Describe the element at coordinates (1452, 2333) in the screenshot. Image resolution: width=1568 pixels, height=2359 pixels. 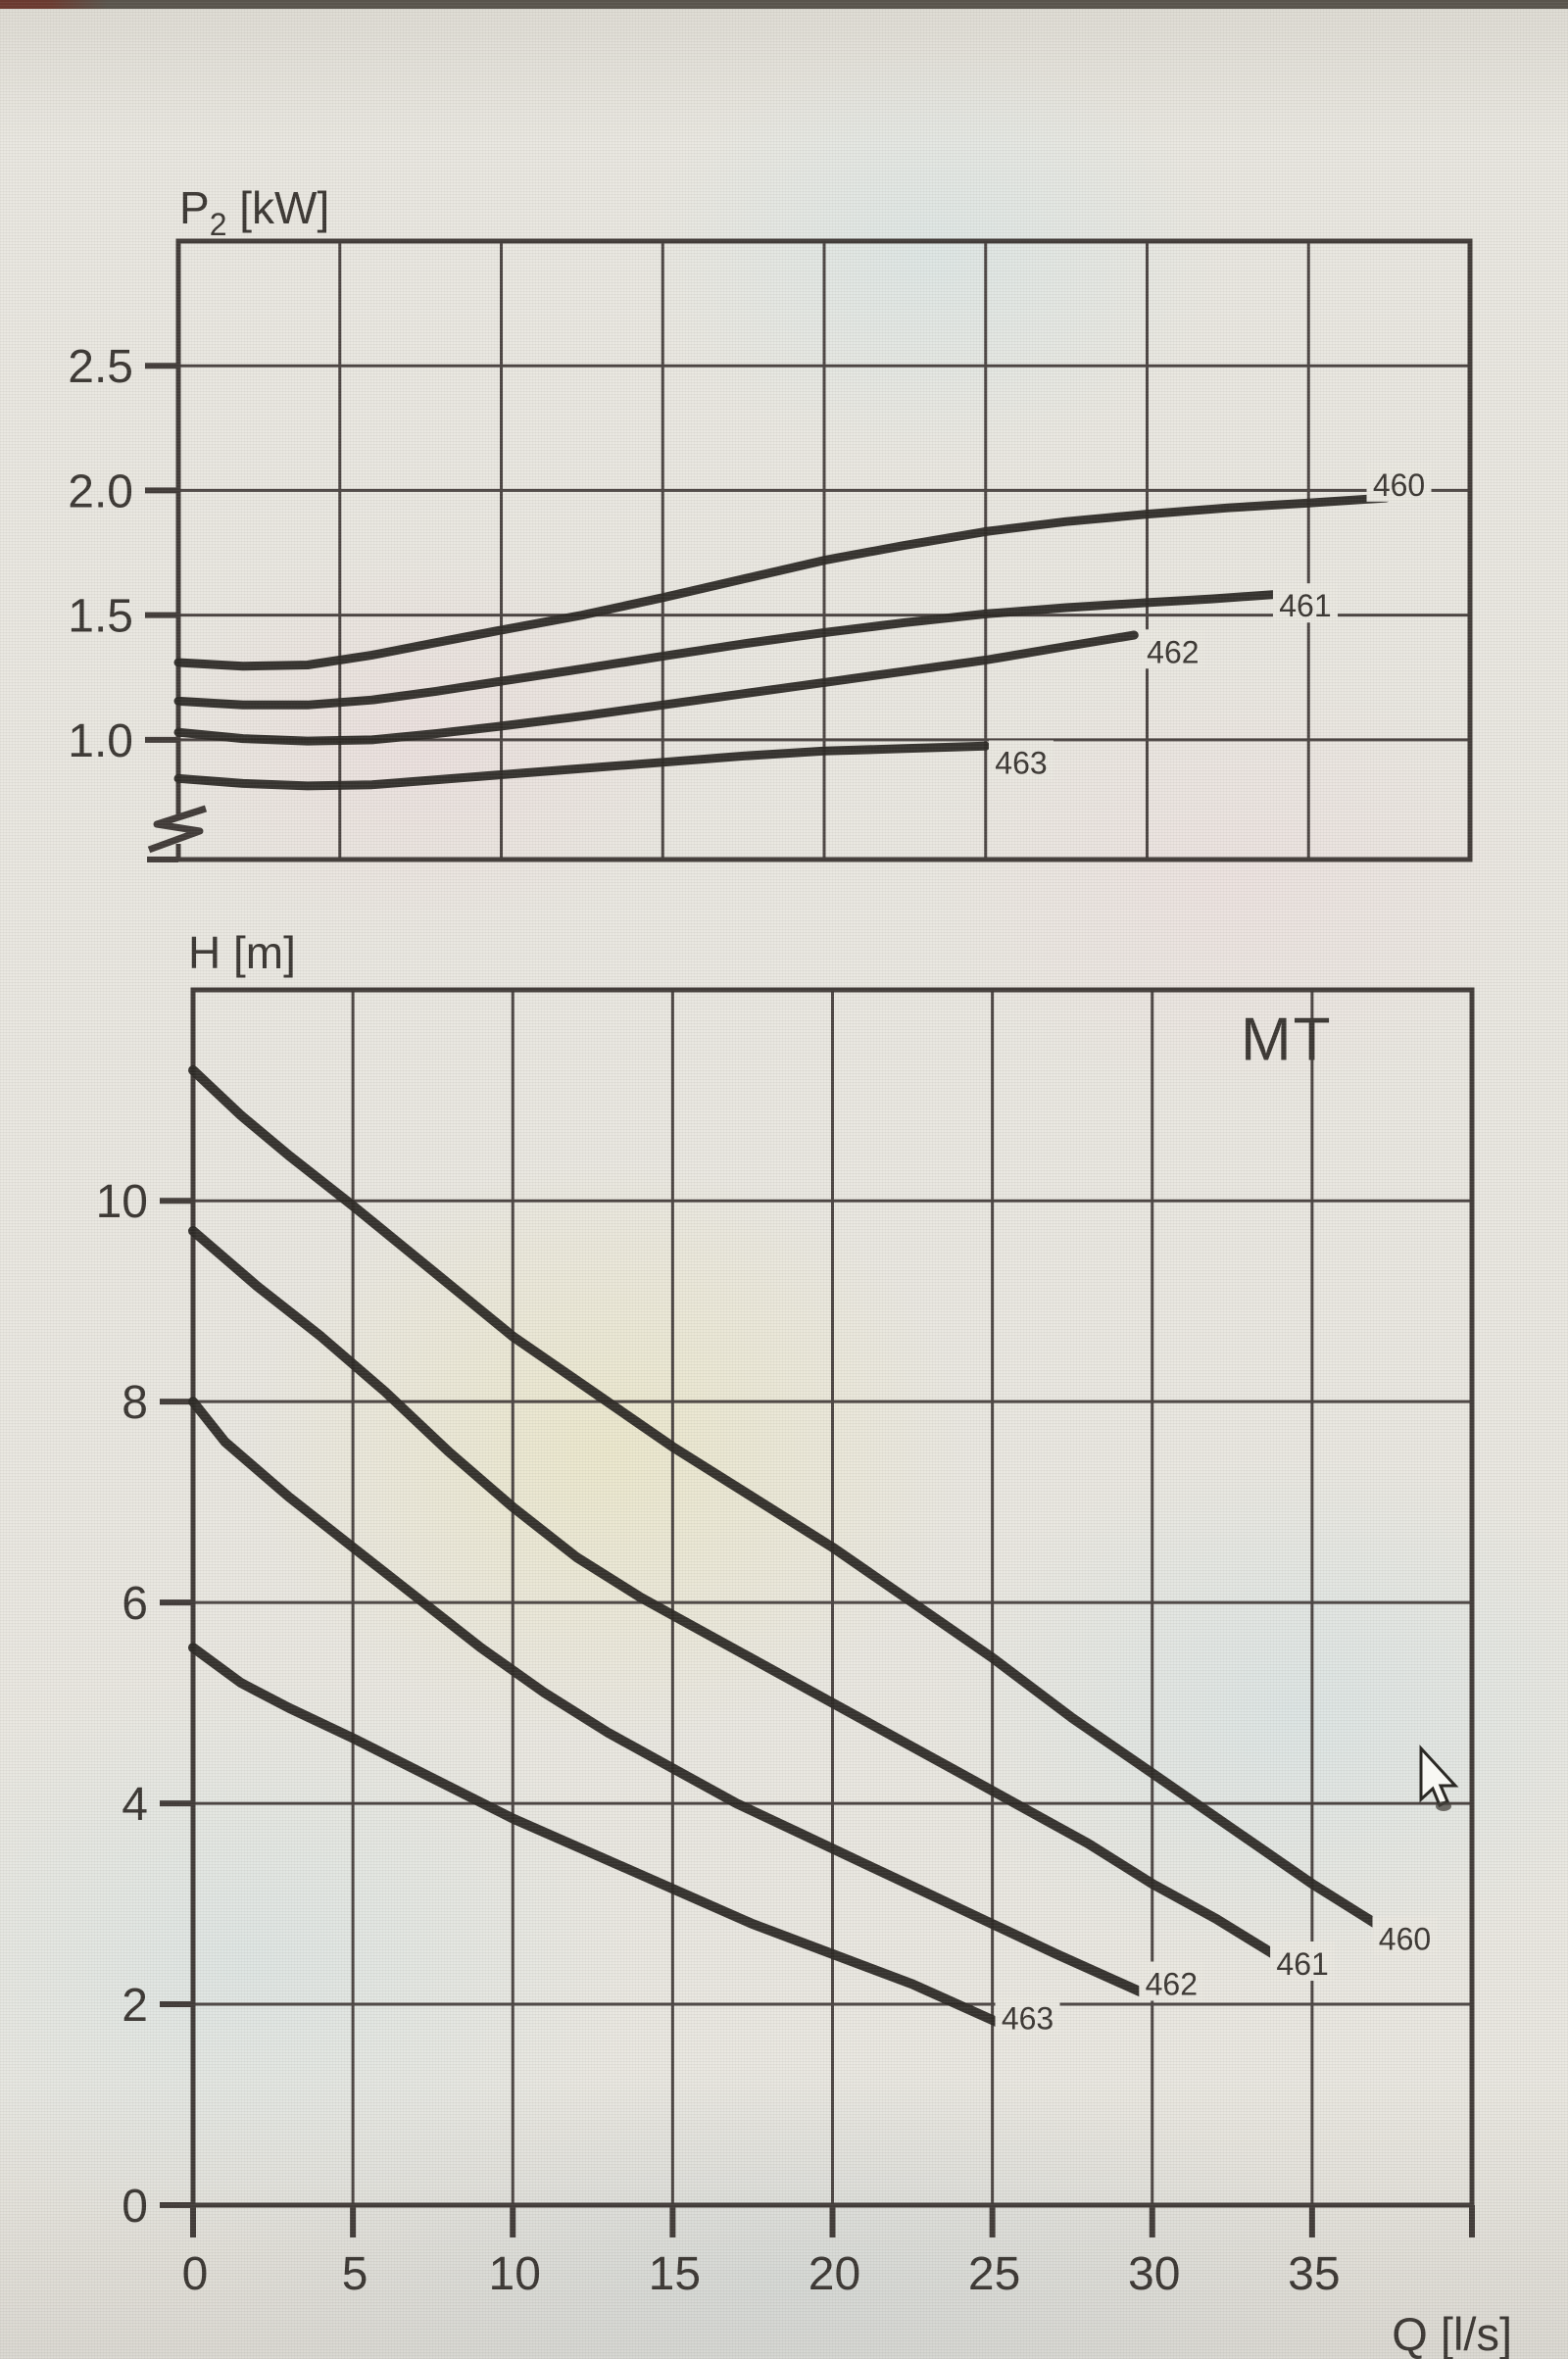
I see `x-axis-title: Q [l/s]` at that location.